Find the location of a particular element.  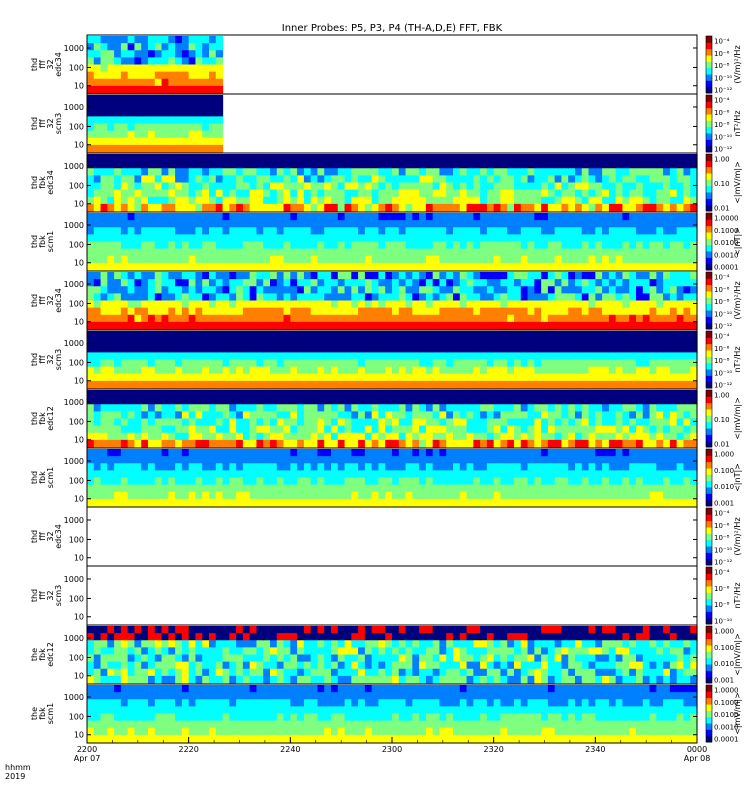

colorbar-tick-label: 10⁻⁴ is located at coordinates (722, 42).